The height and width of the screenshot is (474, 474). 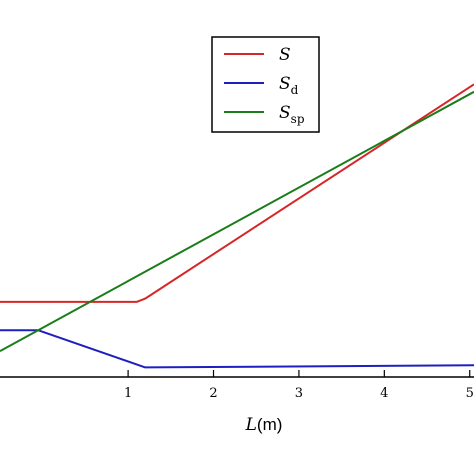 What do you see at coordinates (237, 377) in the screenshot?
I see `plot-frame` at bounding box center [237, 377].